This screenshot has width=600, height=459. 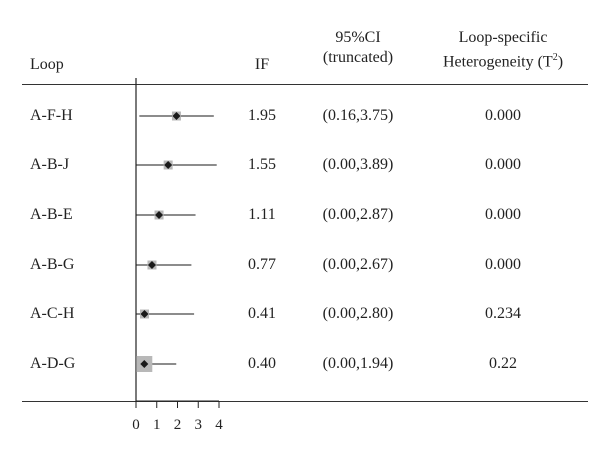 I want to click on x-tick-label: 2, so click(x=178, y=425).